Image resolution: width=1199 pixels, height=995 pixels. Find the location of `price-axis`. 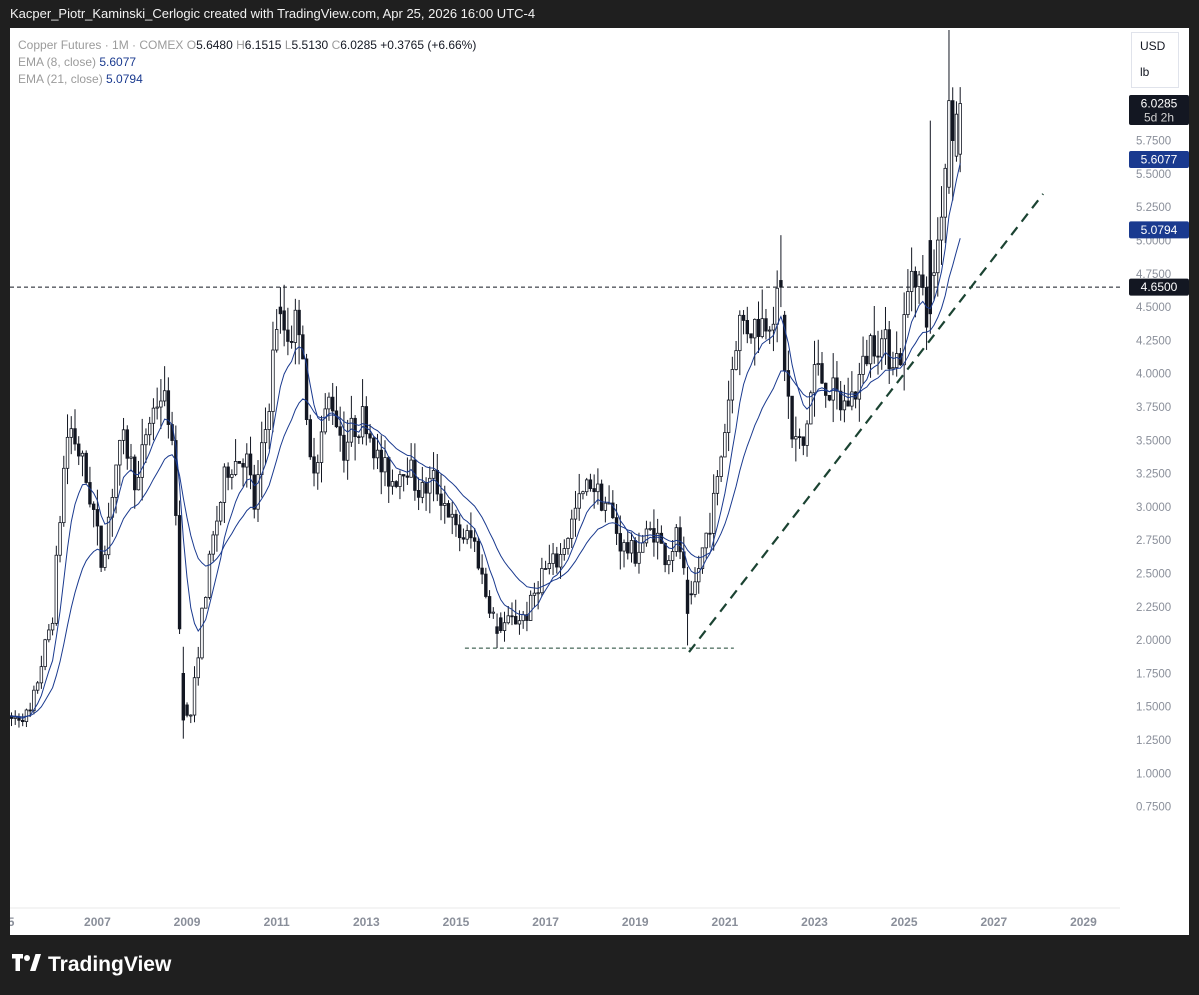

price-axis is located at coordinates (1154, 481).